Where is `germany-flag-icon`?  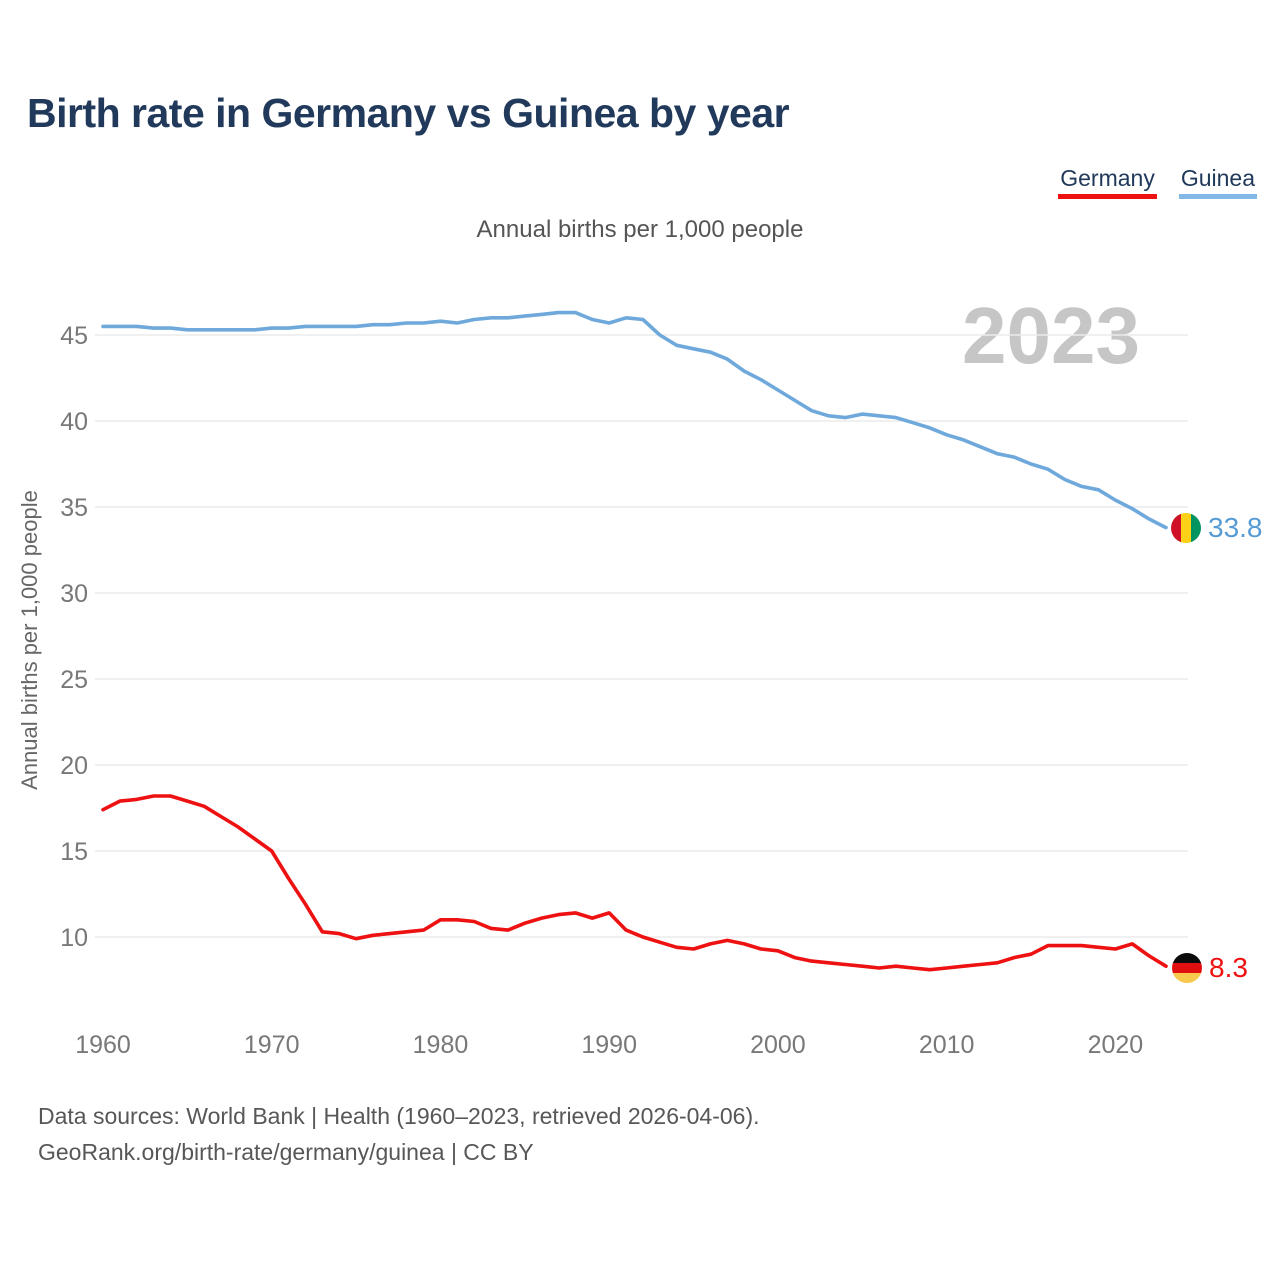 germany-flag-icon is located at coordinates (1187, 968).